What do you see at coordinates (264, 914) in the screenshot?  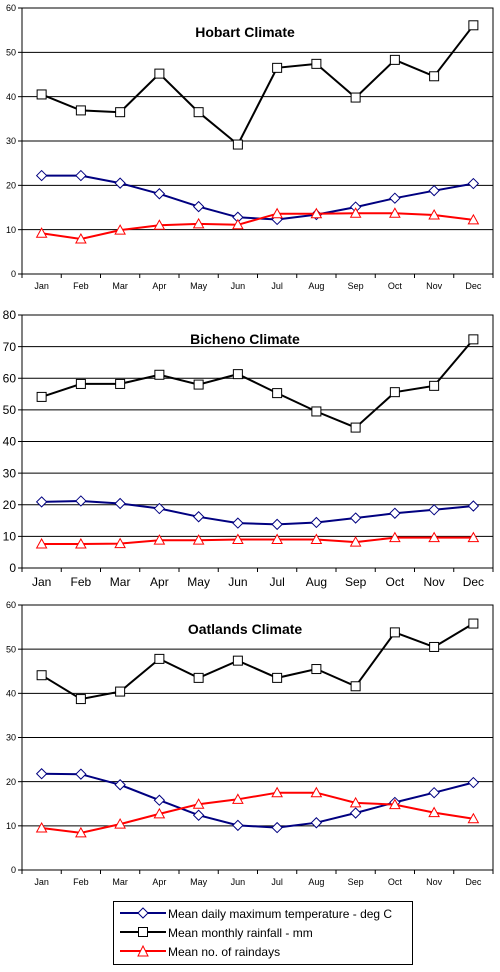 I see `legend-item-temperature: Mean daily maximum temperature - deg C` at bounding box center [264, 914].